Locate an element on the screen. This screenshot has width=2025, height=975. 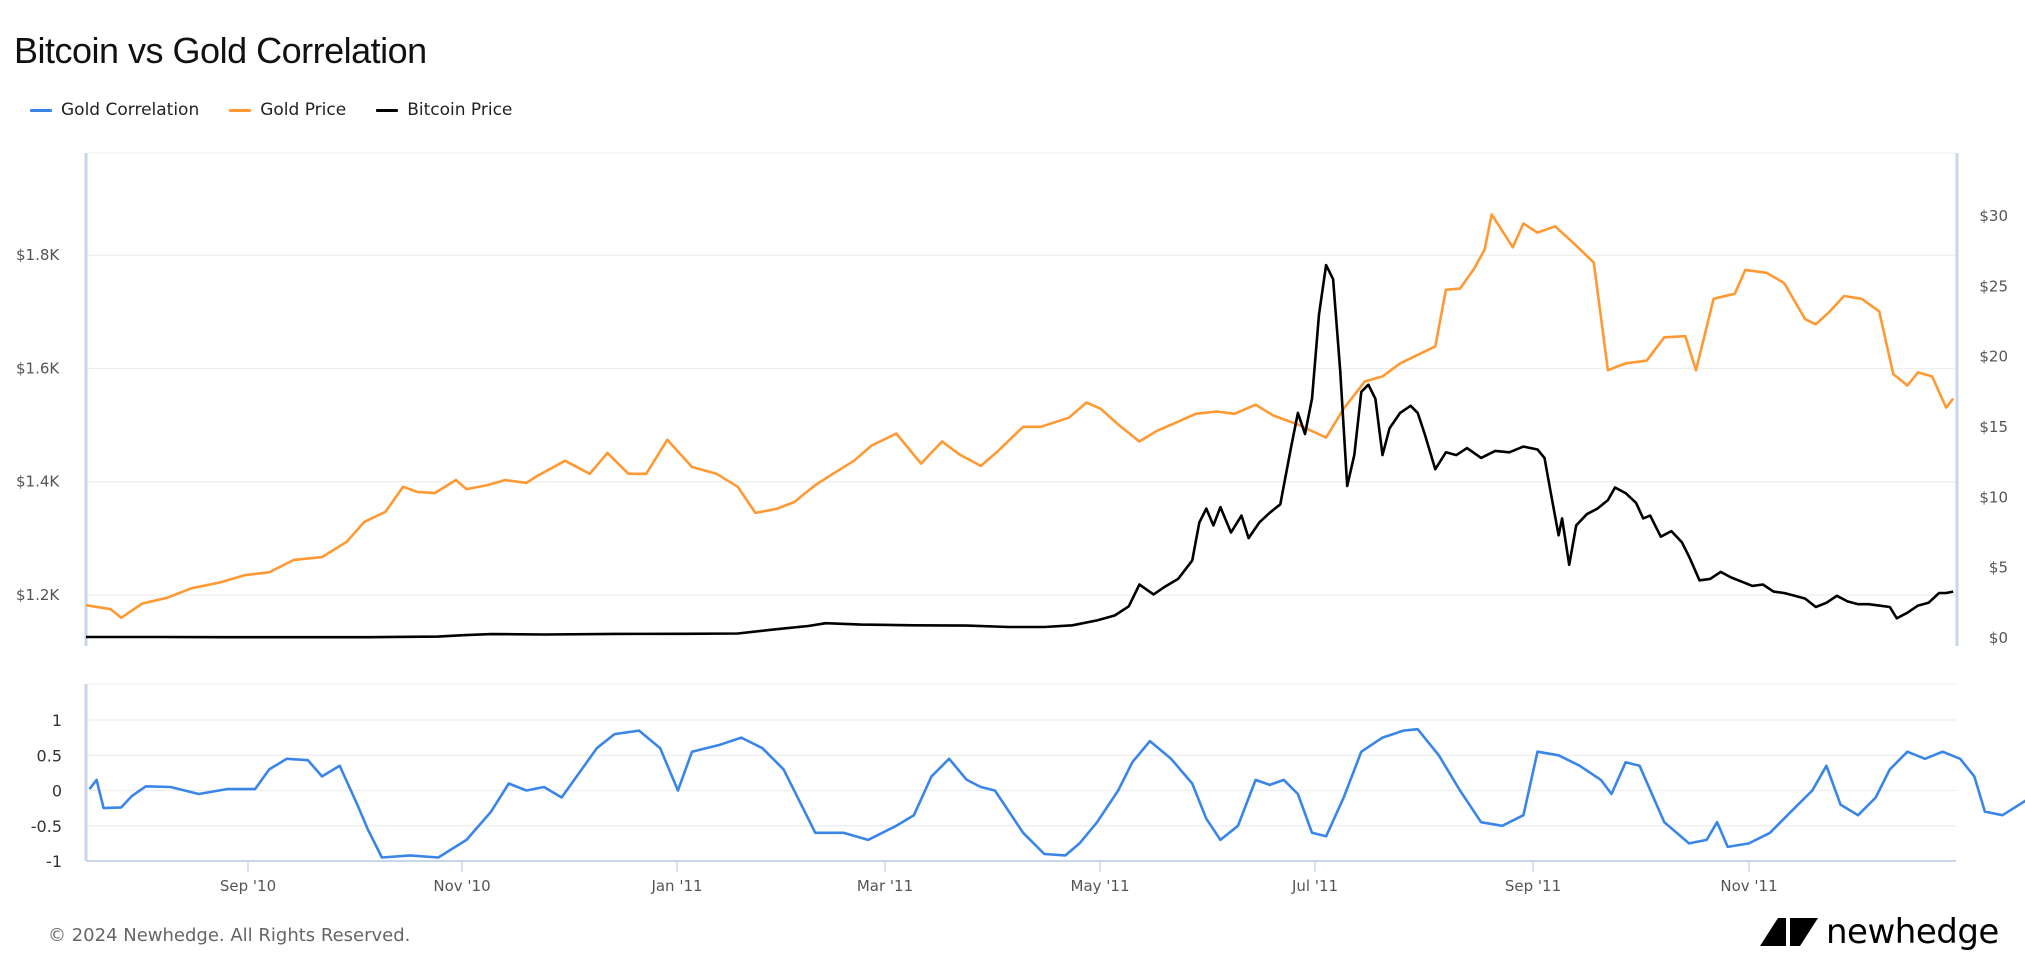
x-axis-tick-label: Sep '10 is located at coordinates (248, 886).